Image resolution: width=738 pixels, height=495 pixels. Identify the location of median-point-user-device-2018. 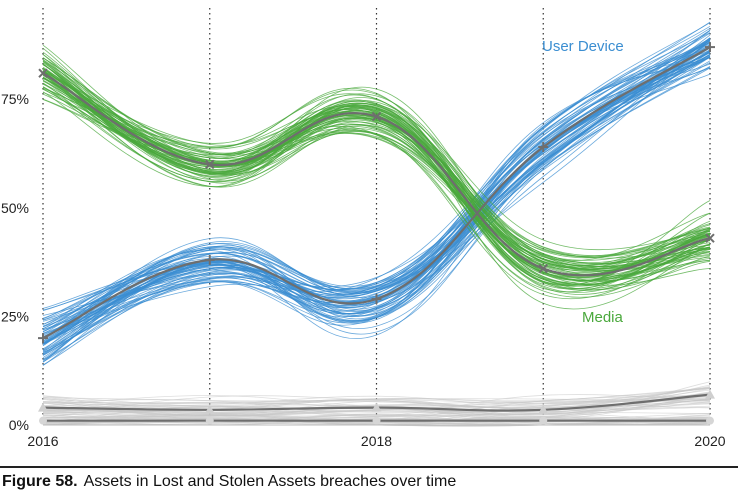
(376, 299).